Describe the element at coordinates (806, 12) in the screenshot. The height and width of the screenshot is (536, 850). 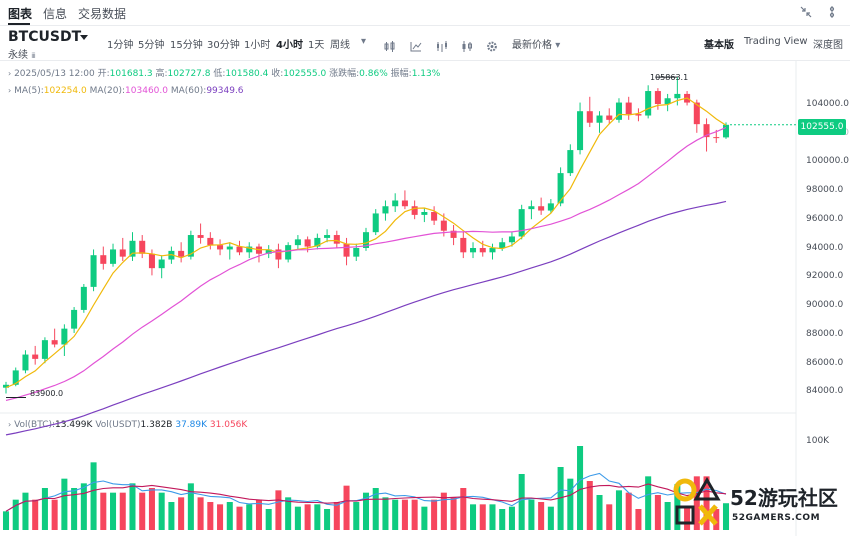
I see `collapse-icon` at that location.